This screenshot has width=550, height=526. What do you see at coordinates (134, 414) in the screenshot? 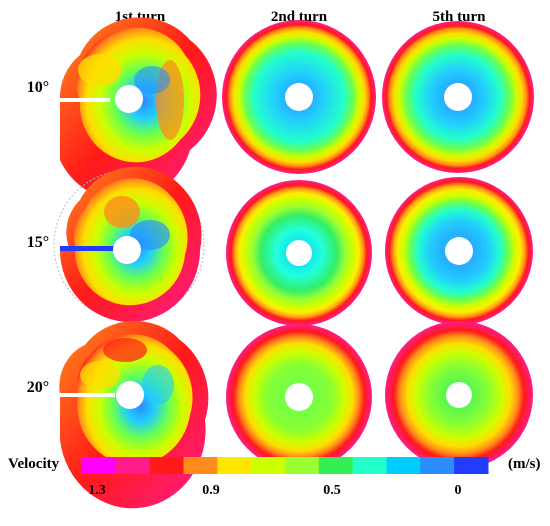
I see `contour-20deg-1st-turn` at bounding box center [134, 414].